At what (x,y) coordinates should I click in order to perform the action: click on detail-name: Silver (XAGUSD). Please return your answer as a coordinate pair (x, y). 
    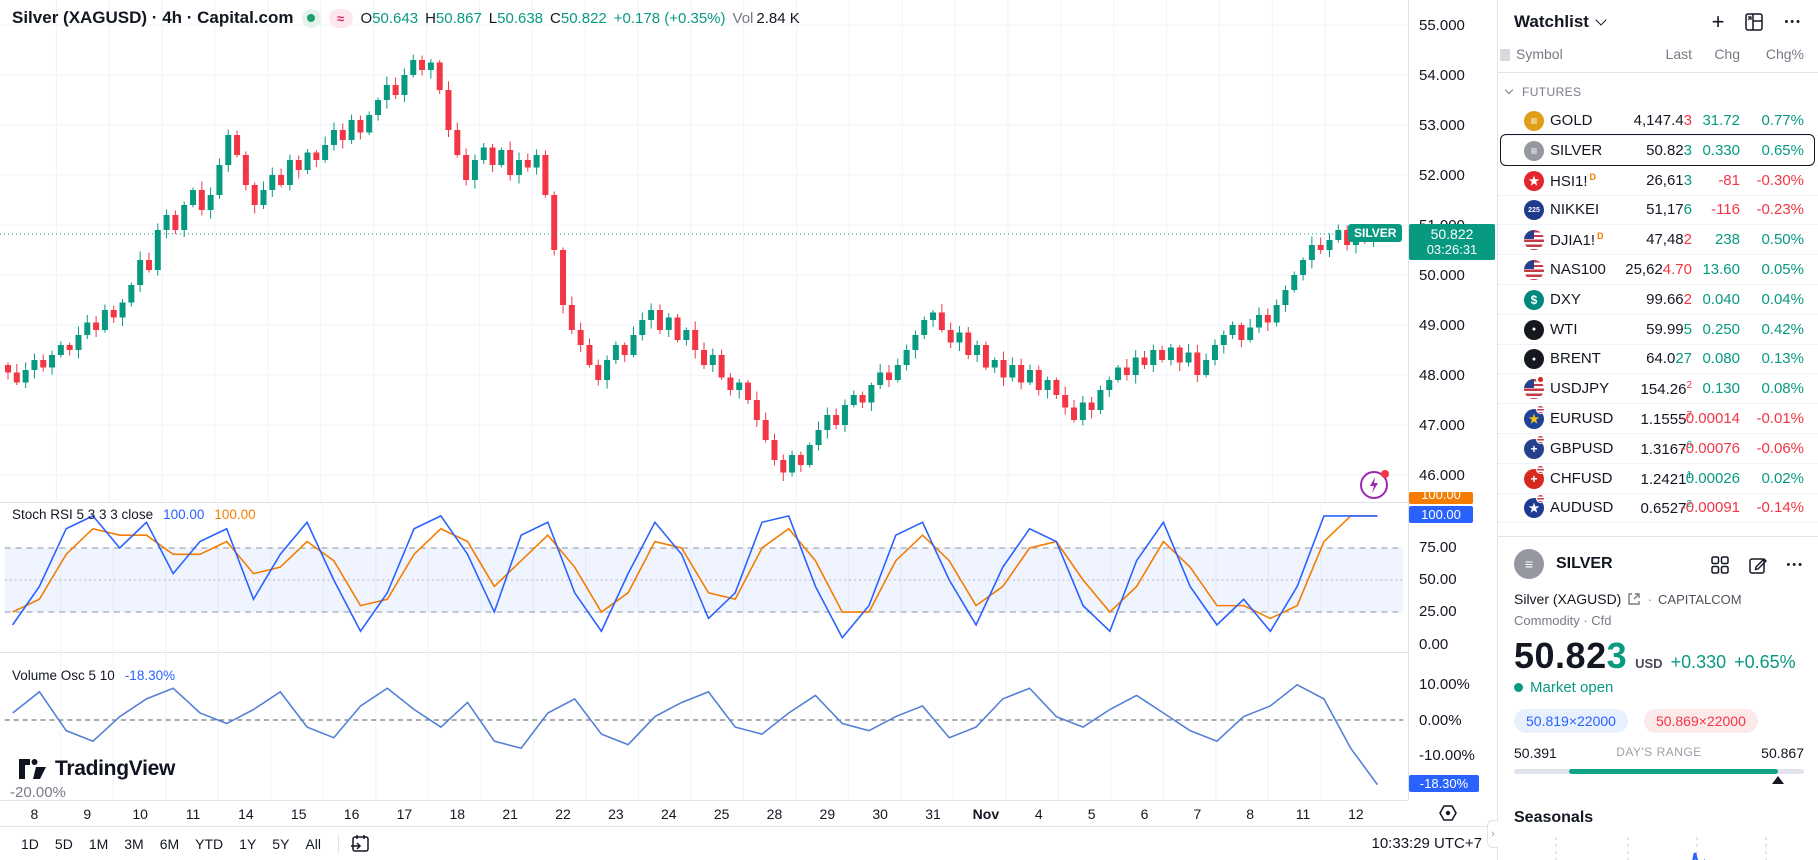
    Looking at the image, I should click on (1568, 599).